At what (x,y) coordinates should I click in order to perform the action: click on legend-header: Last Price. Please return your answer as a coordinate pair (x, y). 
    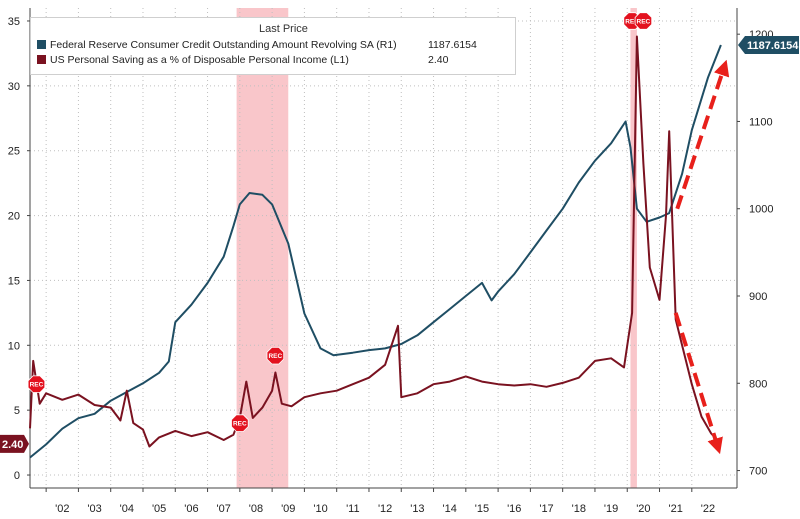
    Looking at the image, I should click on (283, 29).